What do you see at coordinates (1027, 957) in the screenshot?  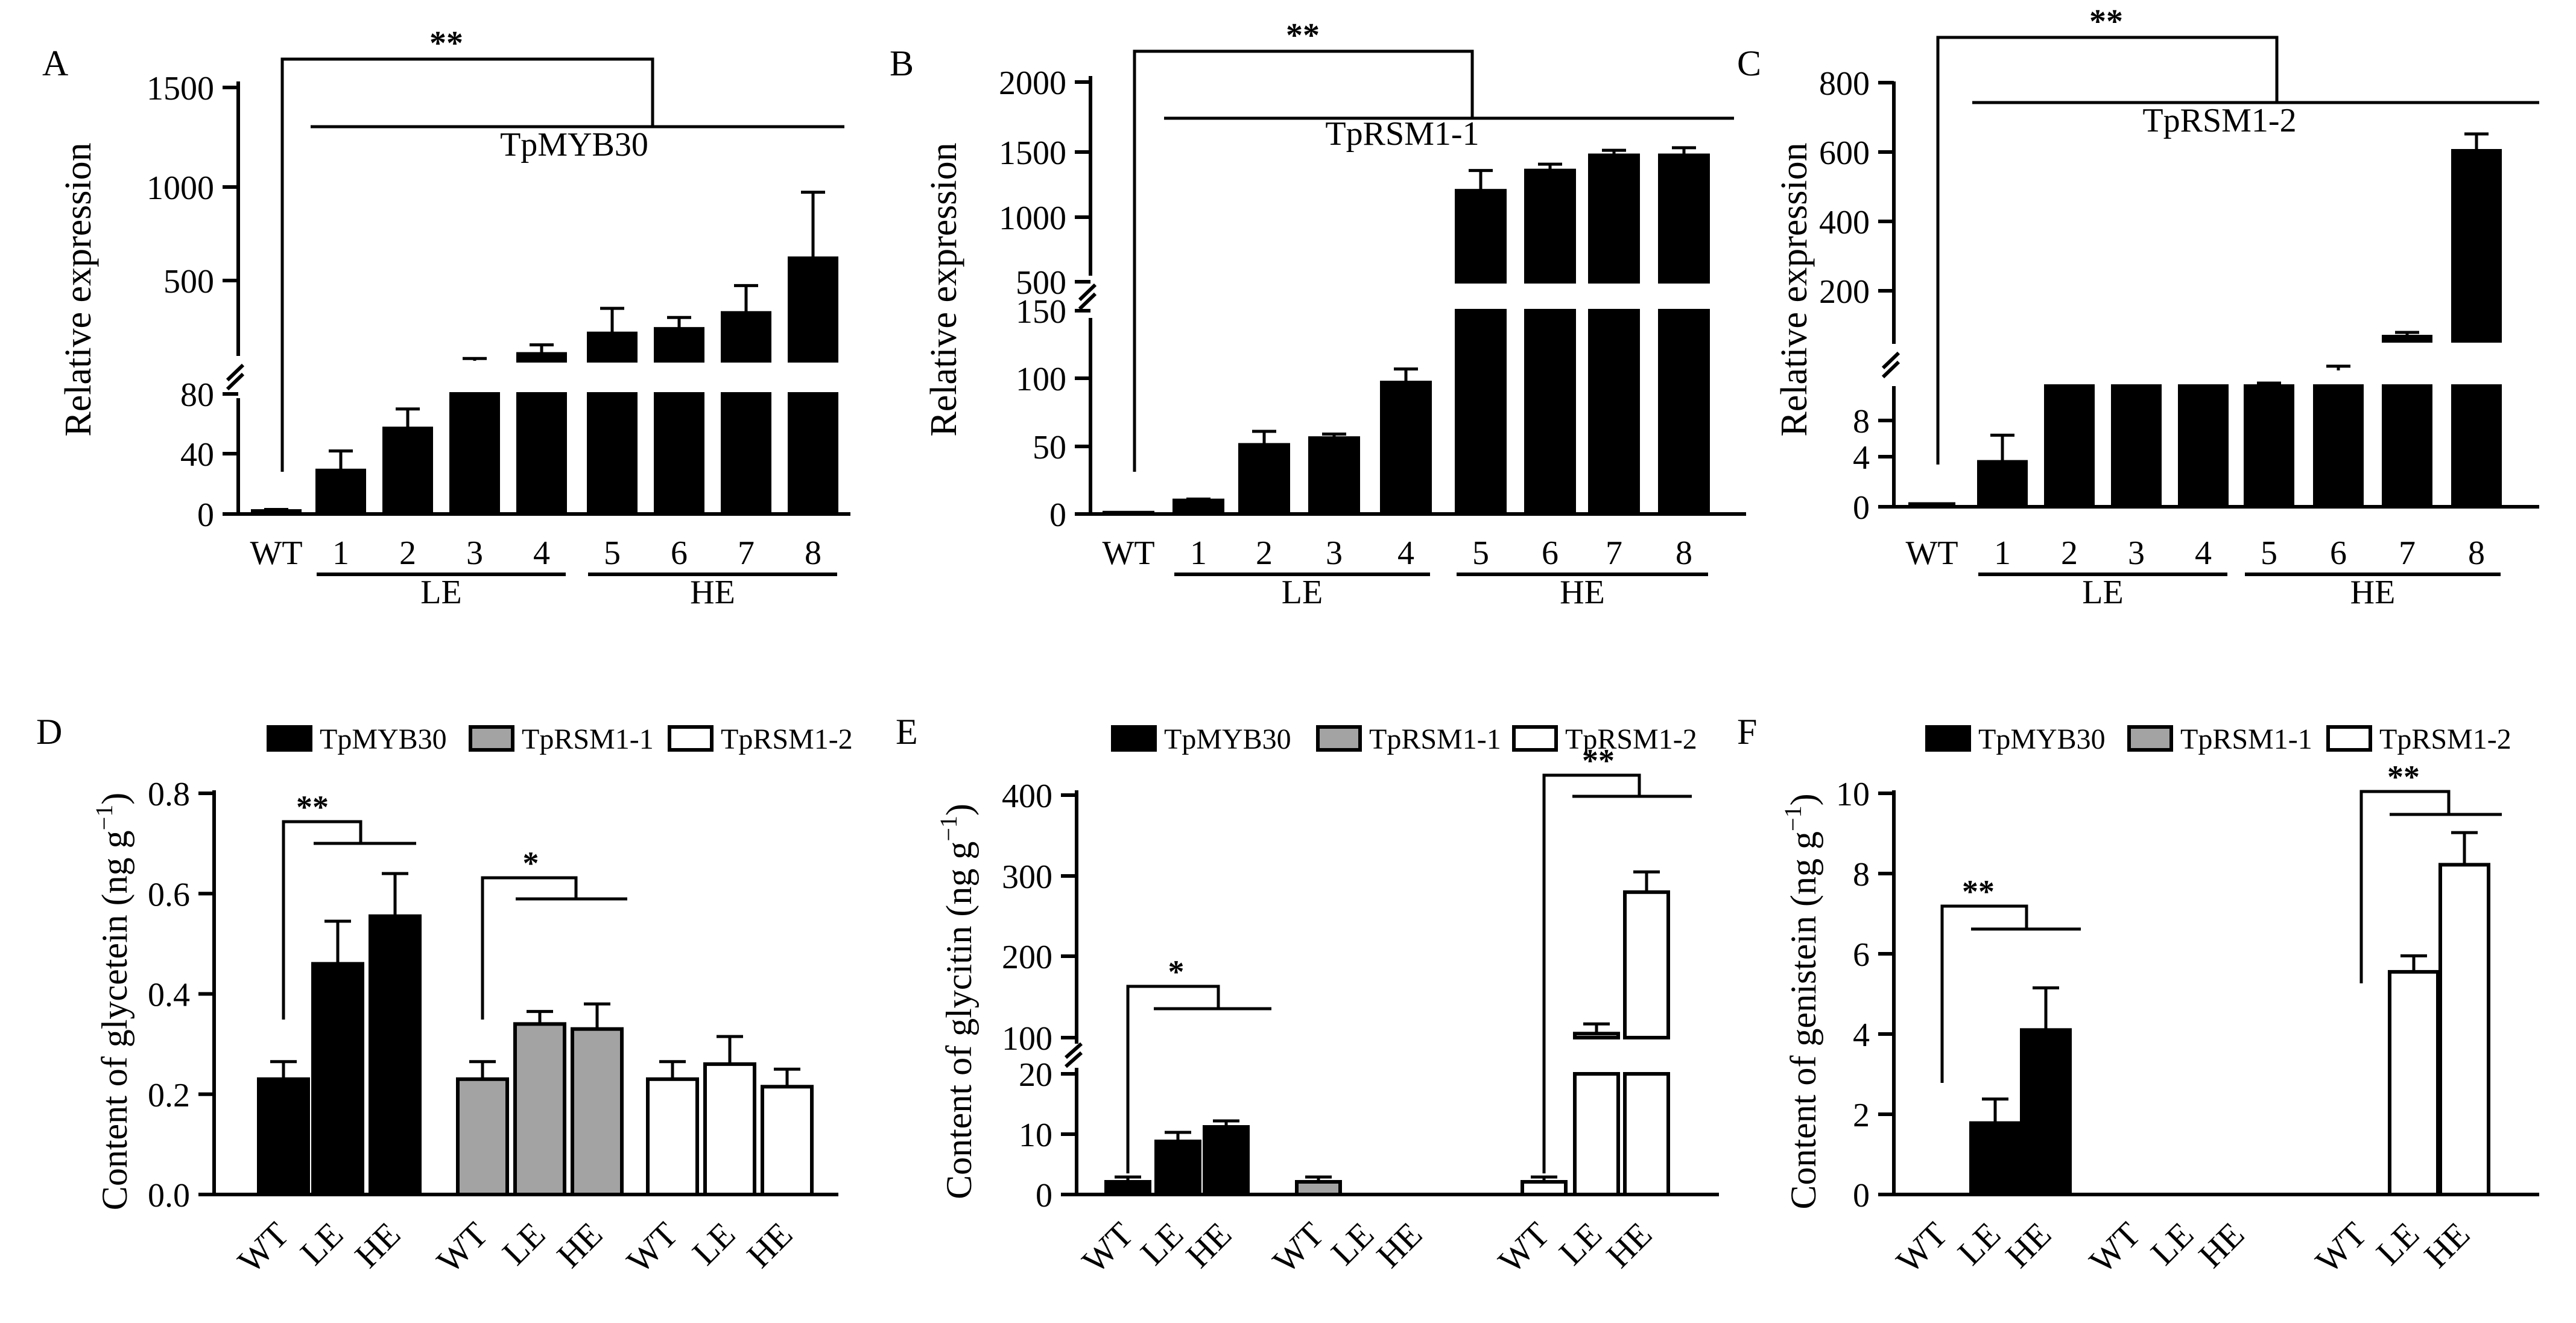 I see `y-tick-label: 200` at bounding box center [1027, 957].